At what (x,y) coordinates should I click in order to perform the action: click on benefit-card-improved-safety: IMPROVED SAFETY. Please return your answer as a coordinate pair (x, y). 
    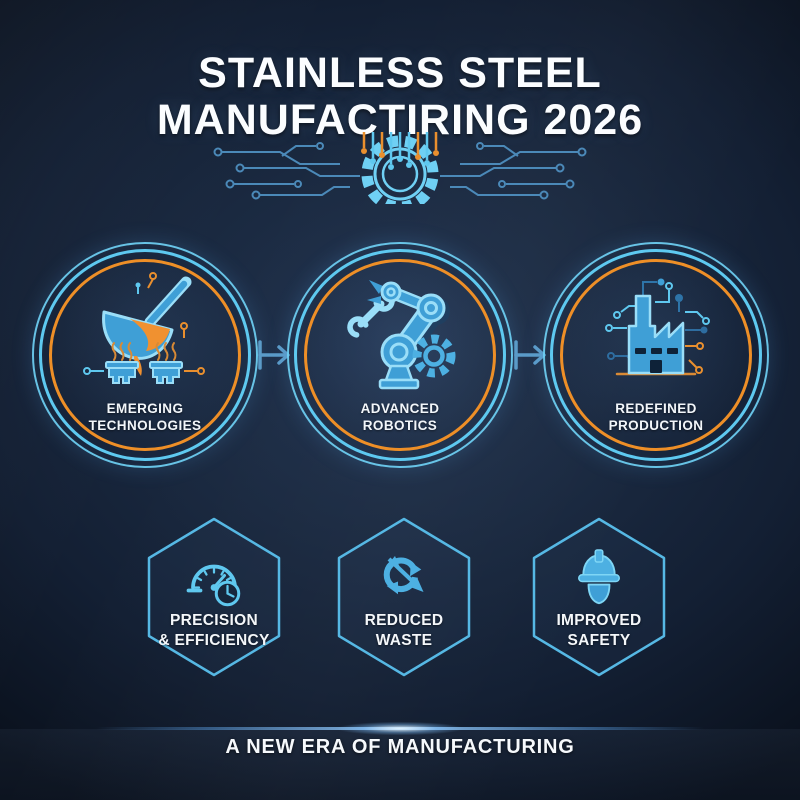
    Looking at the image, I should click on (599, 597).